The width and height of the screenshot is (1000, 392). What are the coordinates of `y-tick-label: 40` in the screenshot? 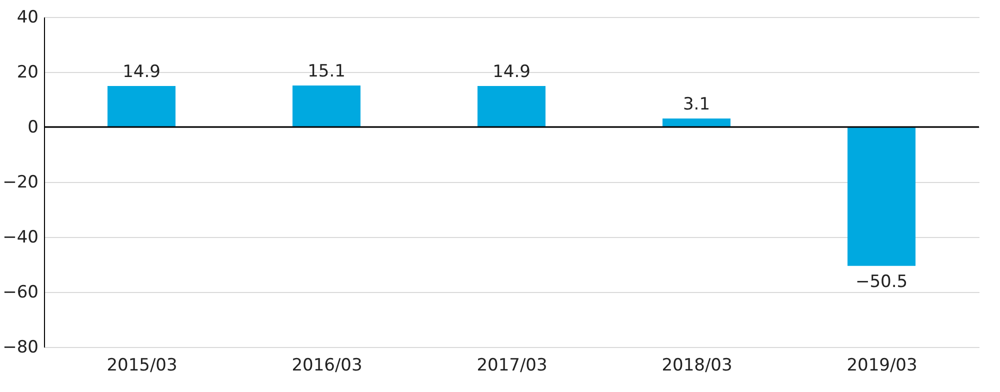 It's located at (27, 18).